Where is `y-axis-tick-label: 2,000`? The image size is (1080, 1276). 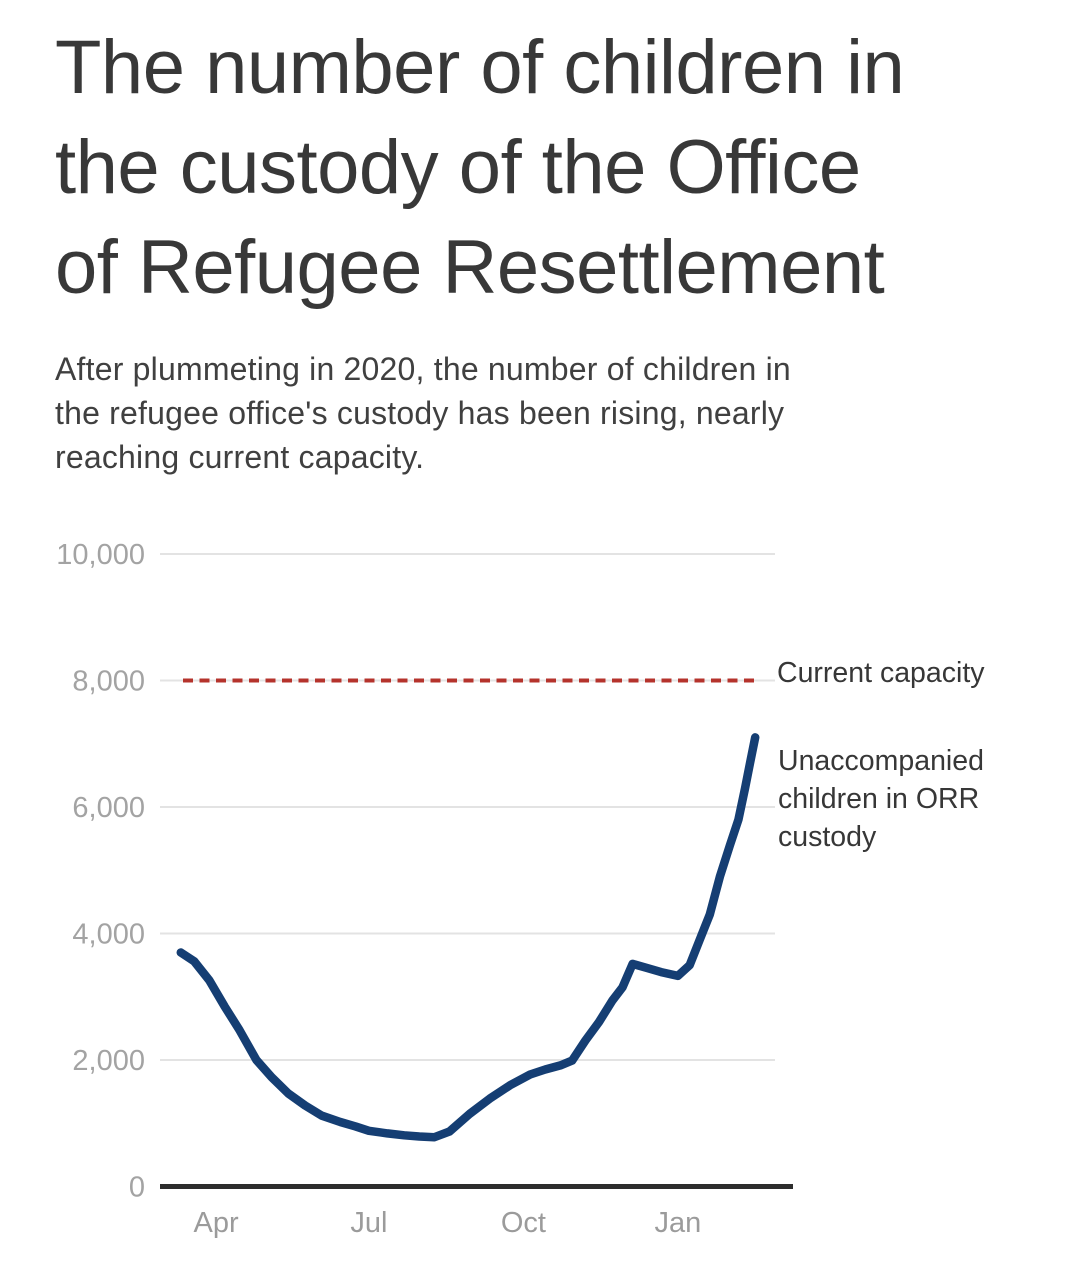 y-axis-tick-label: 2,000 is located at coordinates (108, 1061).